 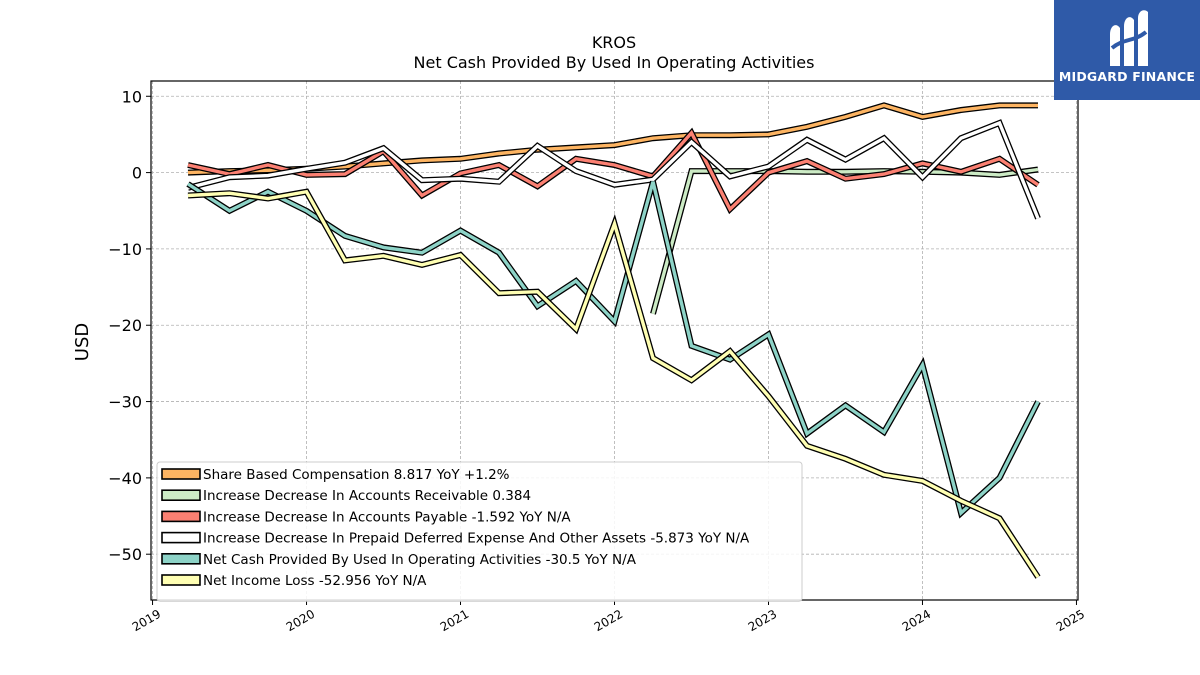 What do you see at coordinates (125, 478) in the screenshot?
I see `y-tick-label: −40` at bounding box center [125, 478].